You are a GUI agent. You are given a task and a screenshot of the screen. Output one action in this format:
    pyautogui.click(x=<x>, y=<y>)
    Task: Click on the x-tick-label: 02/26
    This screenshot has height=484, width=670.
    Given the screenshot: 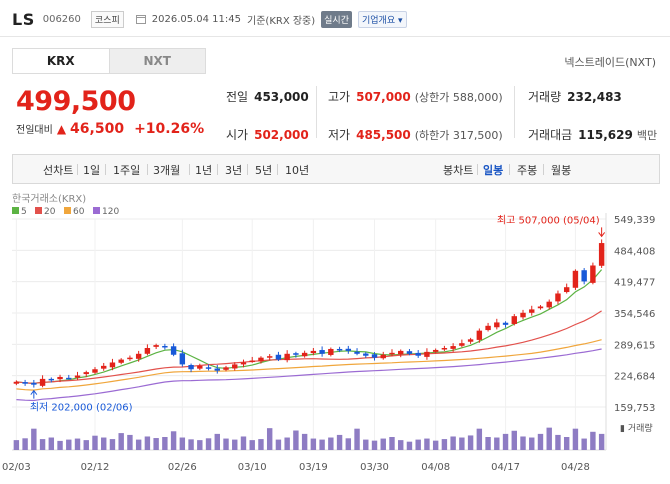 What is the action you would take?
    pyautogui.click(x=182, y=467)
    